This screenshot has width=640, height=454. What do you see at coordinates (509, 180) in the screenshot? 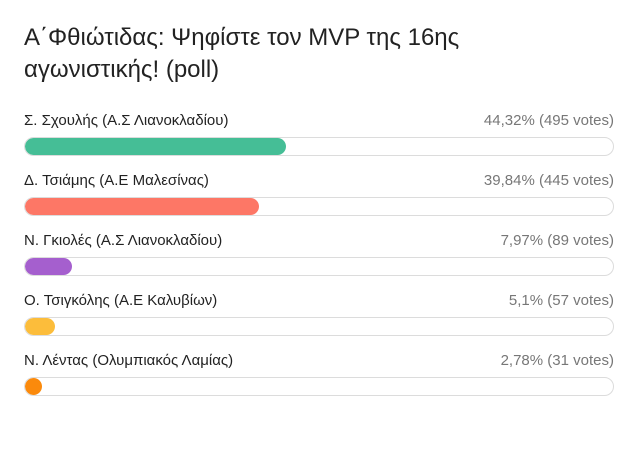
I see `poll-option-percent: 39,84%` at bounding box center [509, 180].